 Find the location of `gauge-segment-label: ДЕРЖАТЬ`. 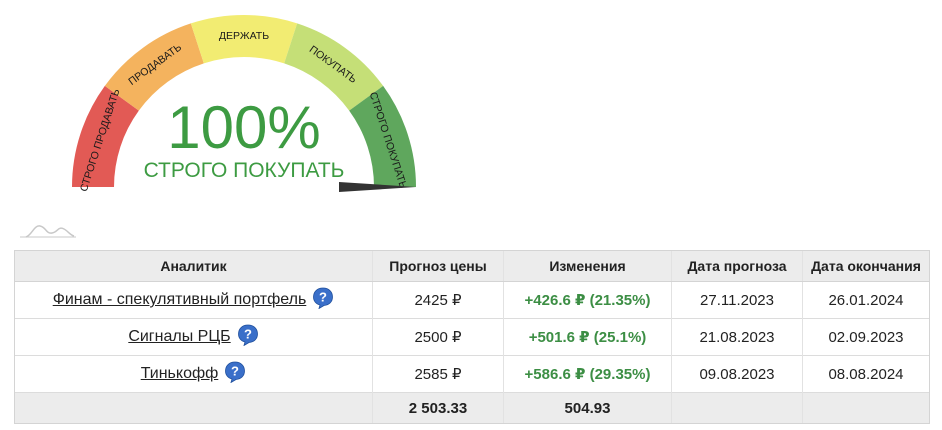

gauge-segment-label: ДЕРЖАТЬ is located at coordinates (244, 36).